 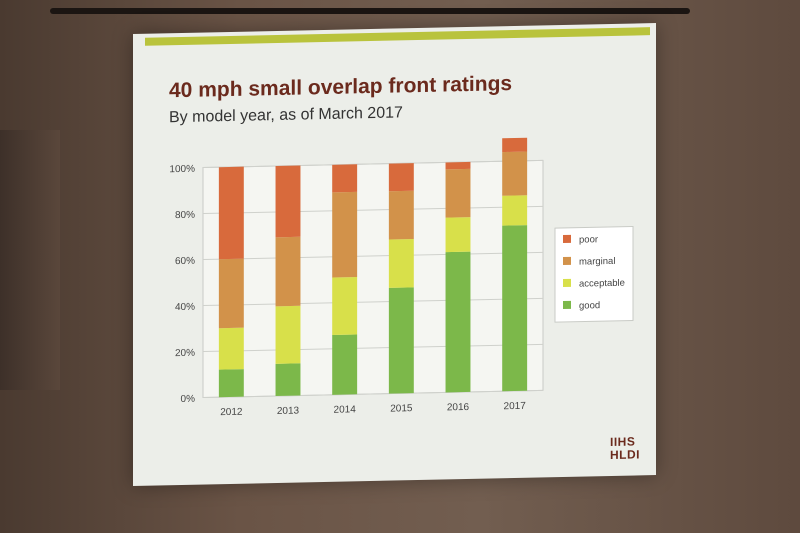 What do you see at coordinates (231, 293) in the screenshot?
I see `bar-marginal-2012` at bounding box center [231, 293].